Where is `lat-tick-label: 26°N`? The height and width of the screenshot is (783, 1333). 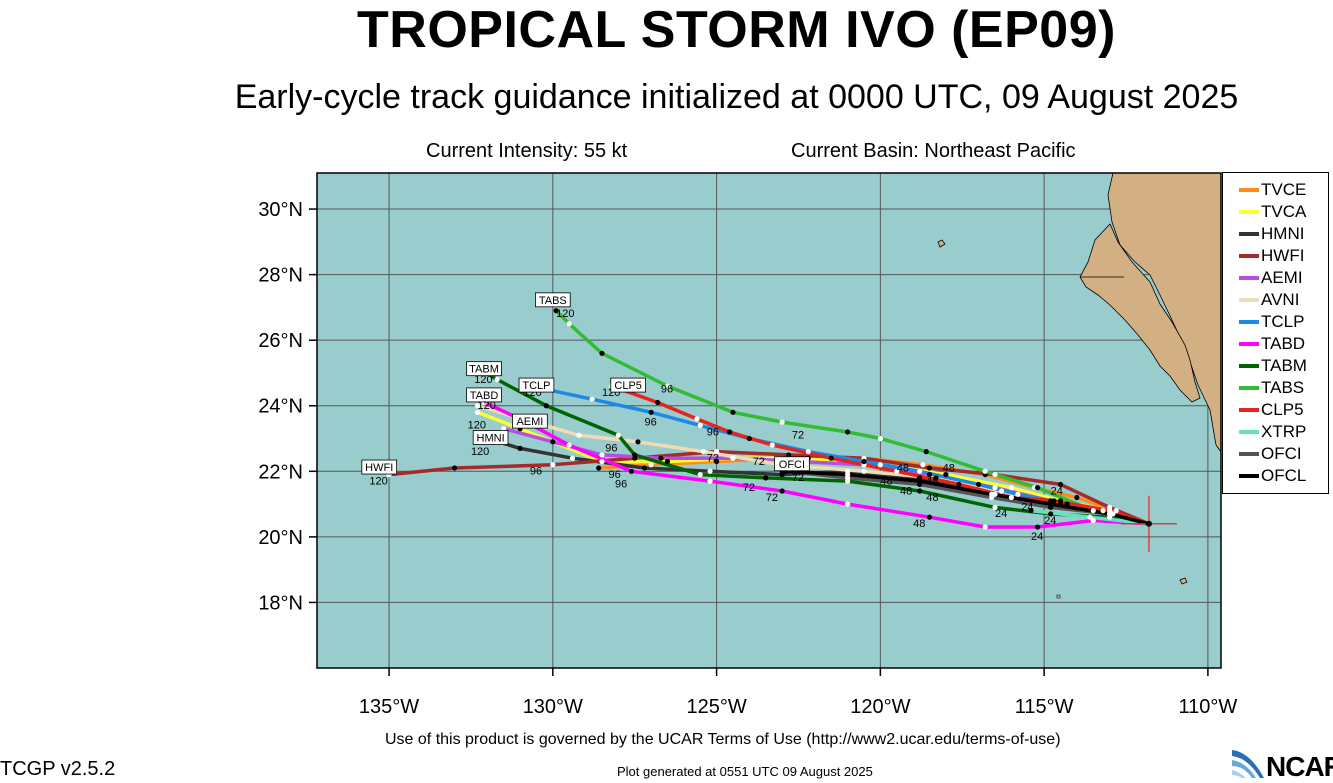 lat-tick-label: 26°N is located at coordinates (280, 341).